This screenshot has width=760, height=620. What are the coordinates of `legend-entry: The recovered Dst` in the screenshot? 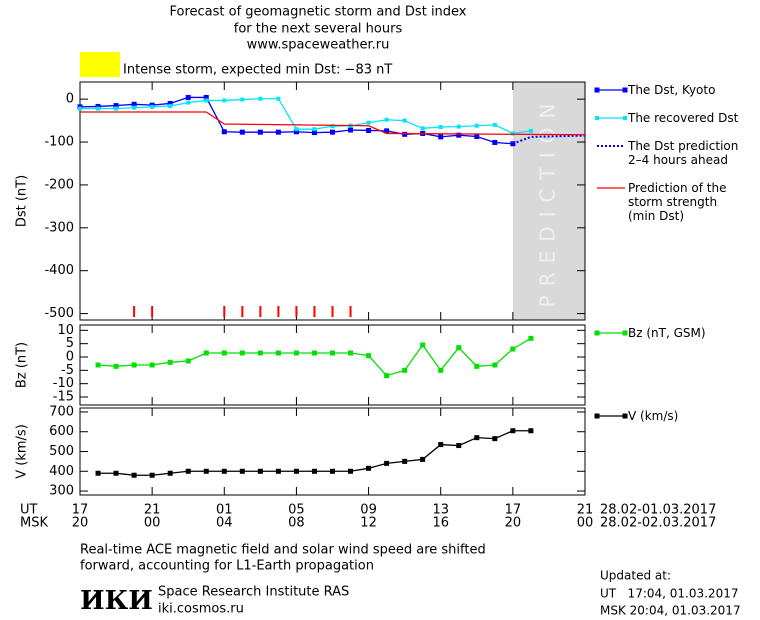 It's located at (683, 118).